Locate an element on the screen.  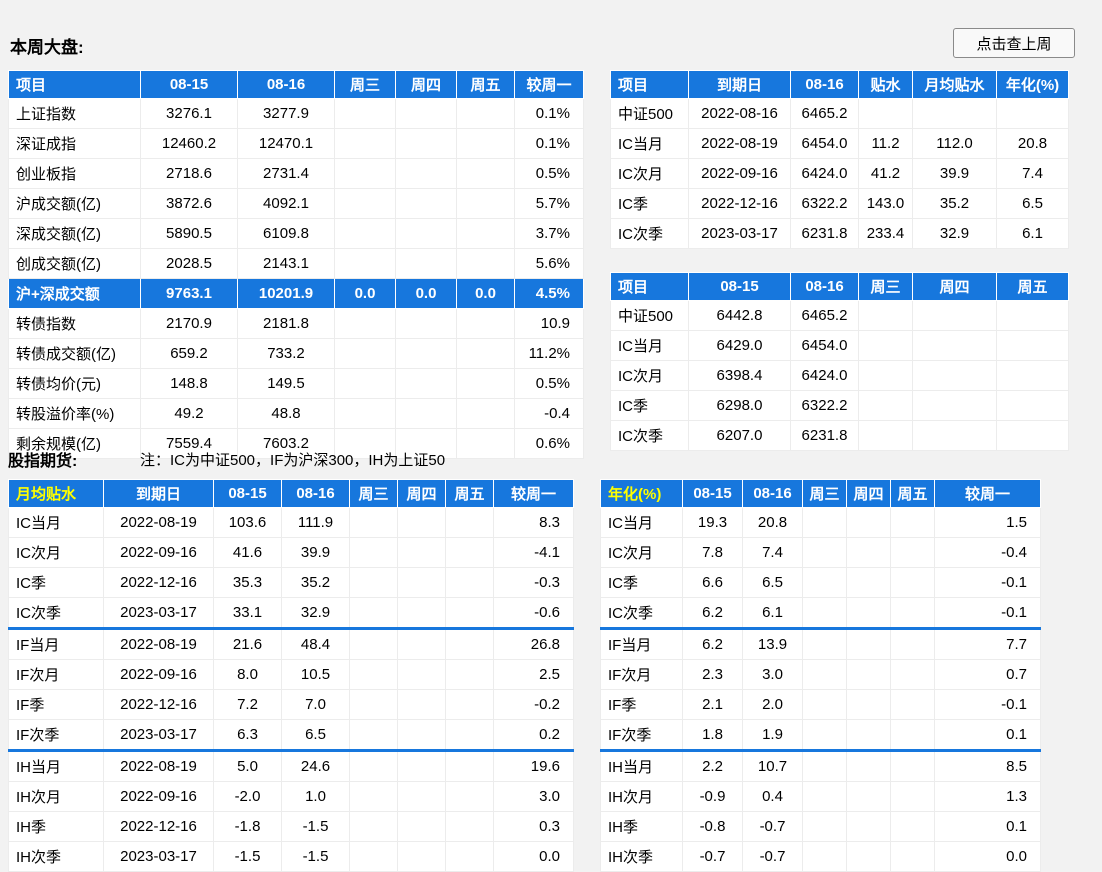
row-label: IC当月 is located at coordinates (649, 345).